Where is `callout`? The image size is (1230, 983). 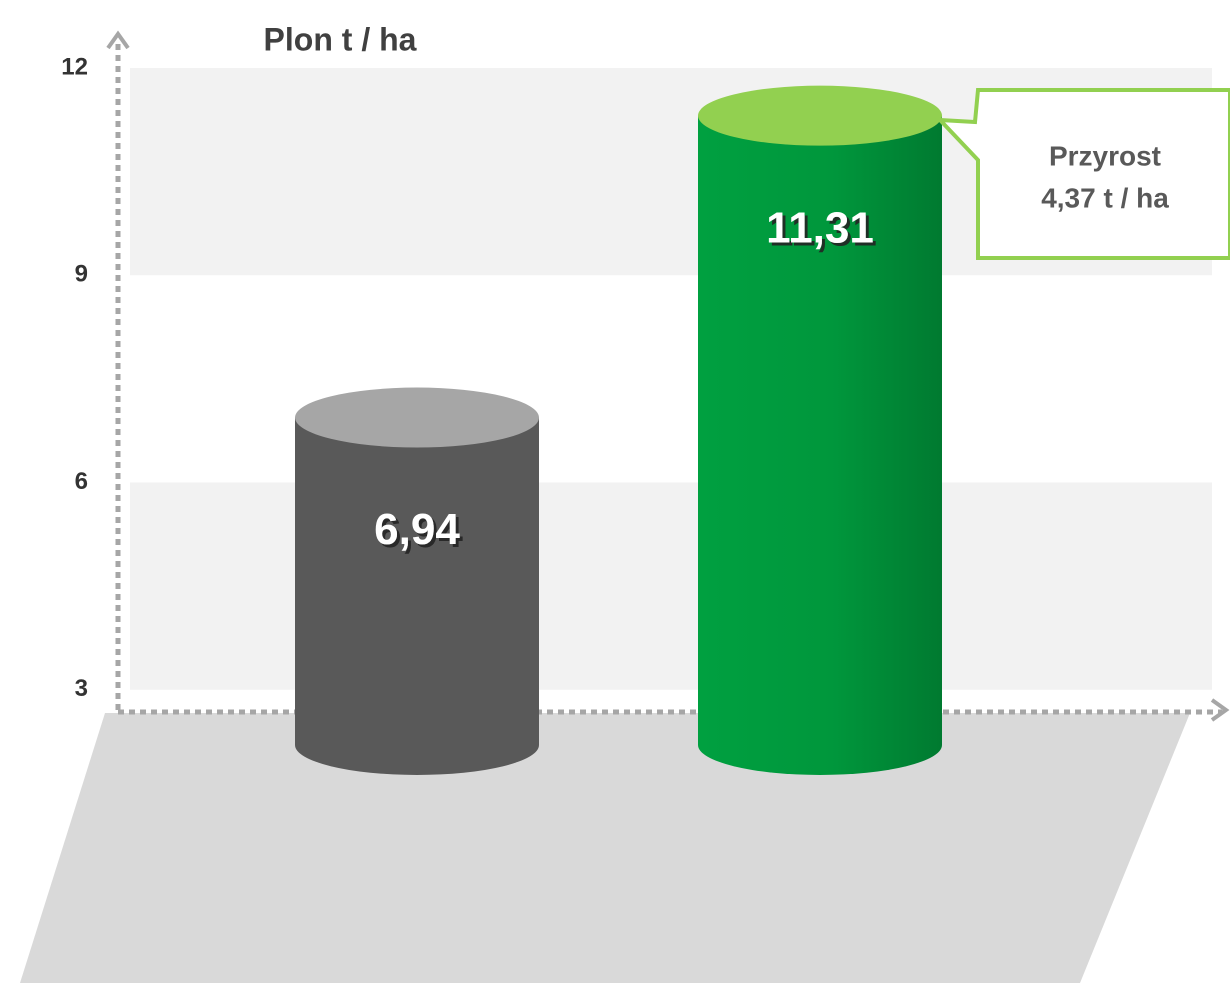
callout is located at coordinates (1082, 174).